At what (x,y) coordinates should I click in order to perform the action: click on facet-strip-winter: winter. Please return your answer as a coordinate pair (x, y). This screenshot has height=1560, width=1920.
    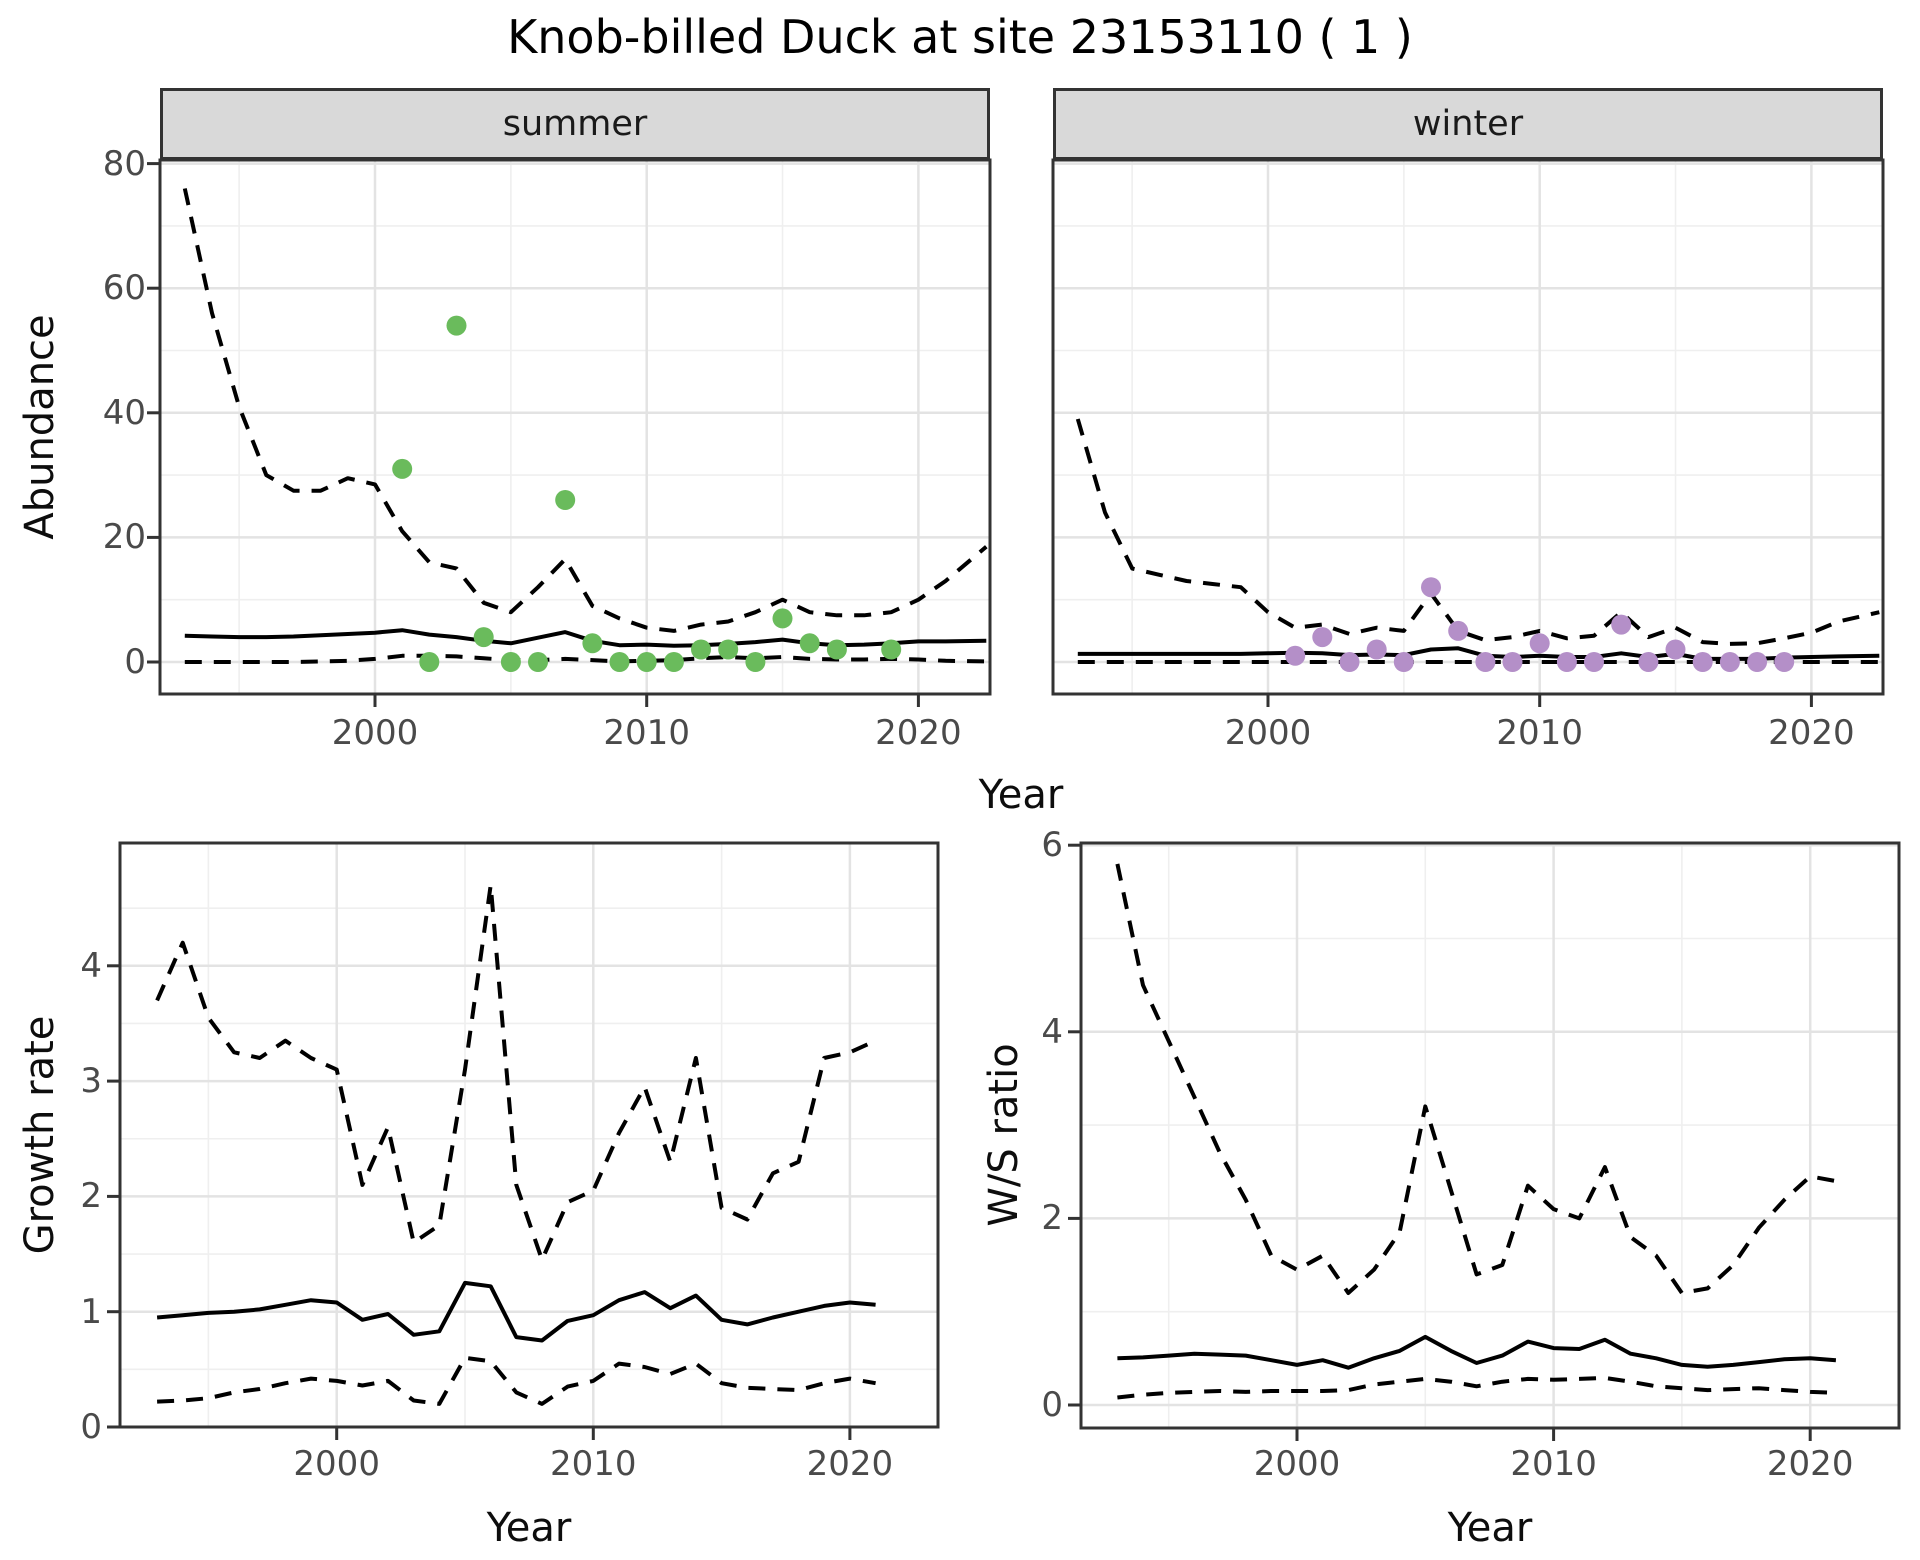
    Looking at the image, I should click on (1468, 124).